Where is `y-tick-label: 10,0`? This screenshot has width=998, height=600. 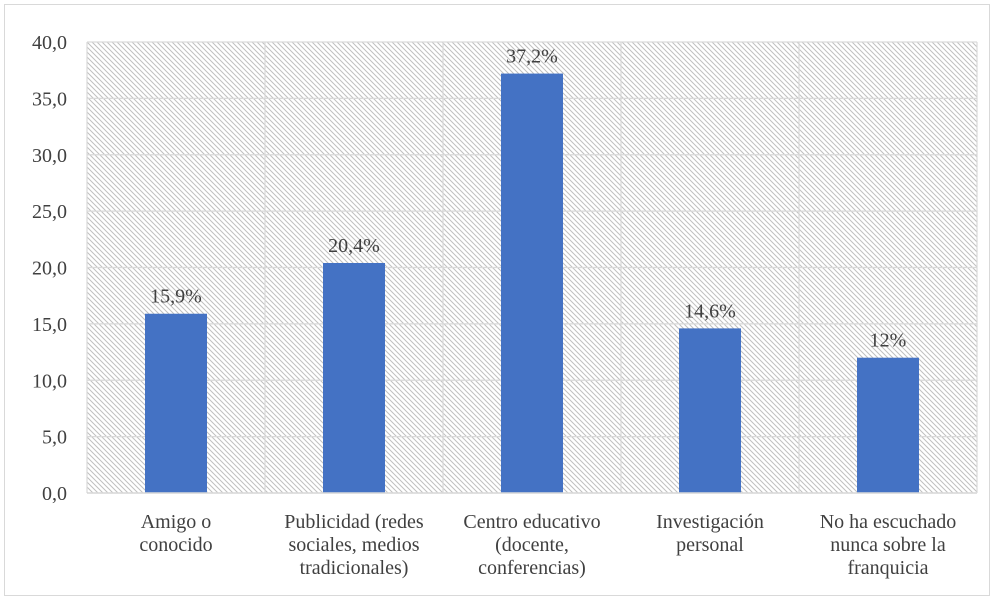 y-tick-label: 10,0 is located at coordinates (49, 381).